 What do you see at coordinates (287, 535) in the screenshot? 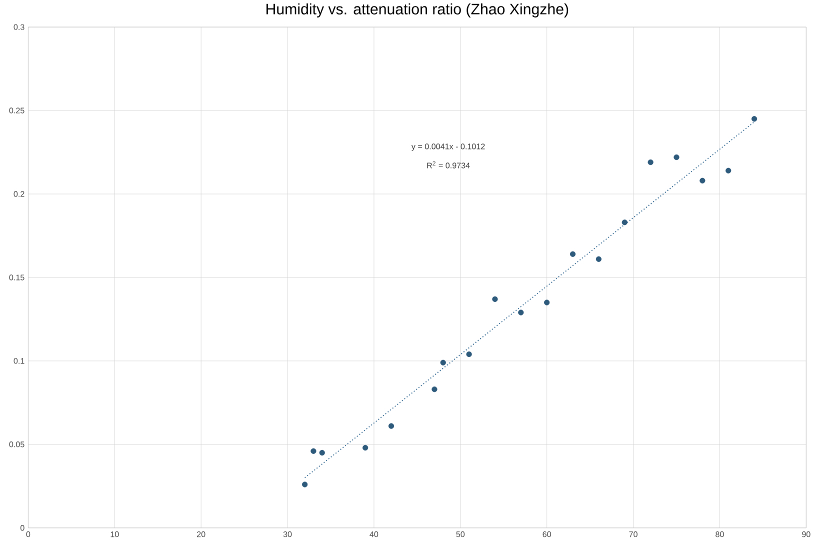
I see `x-tick-label: 30` at bounding box center [287, 535].